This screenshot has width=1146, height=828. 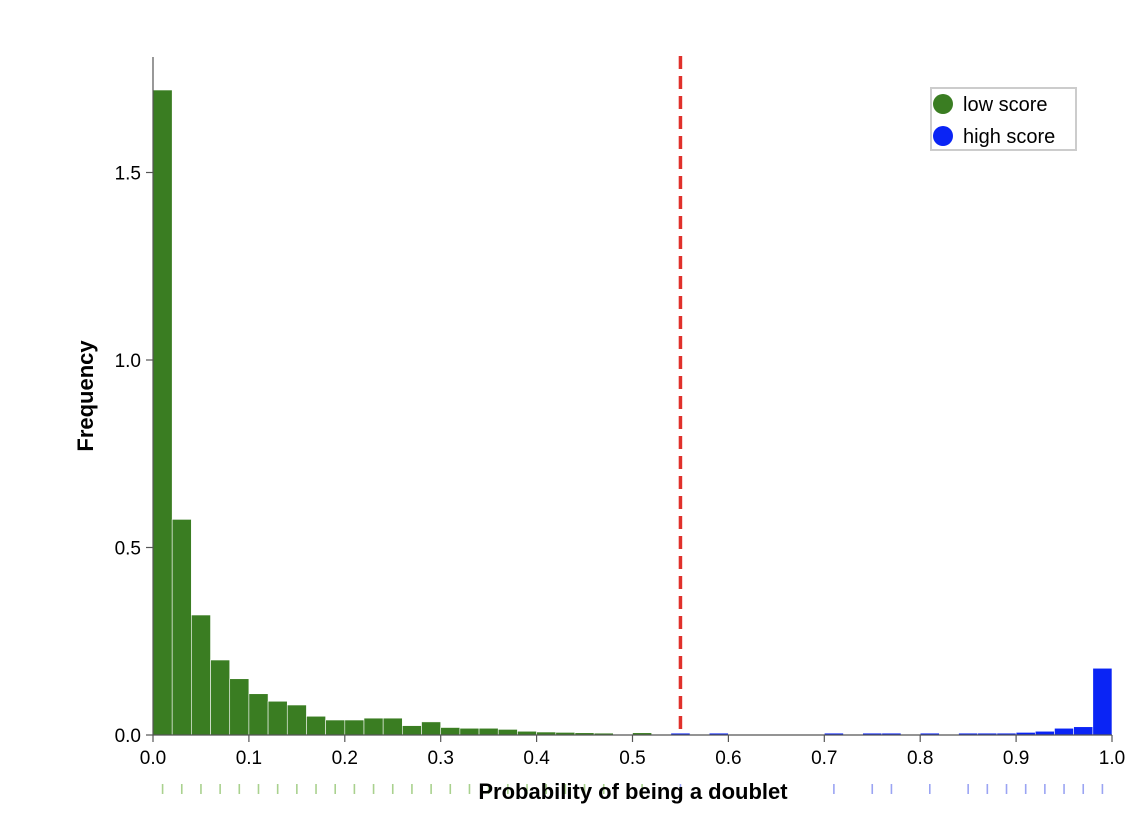 What do you see at coordinates (632, 758) in the screenshot?
I see `x-tick-label: 0.5` at bounding box center [632, 758].